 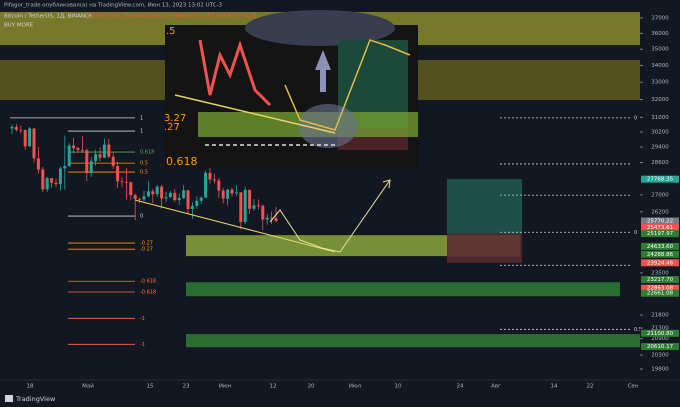 What do you see at coordinates (660, 118) in the screenshot?
I see `y-tick-label: 31000` at bounding box center [660, 118].